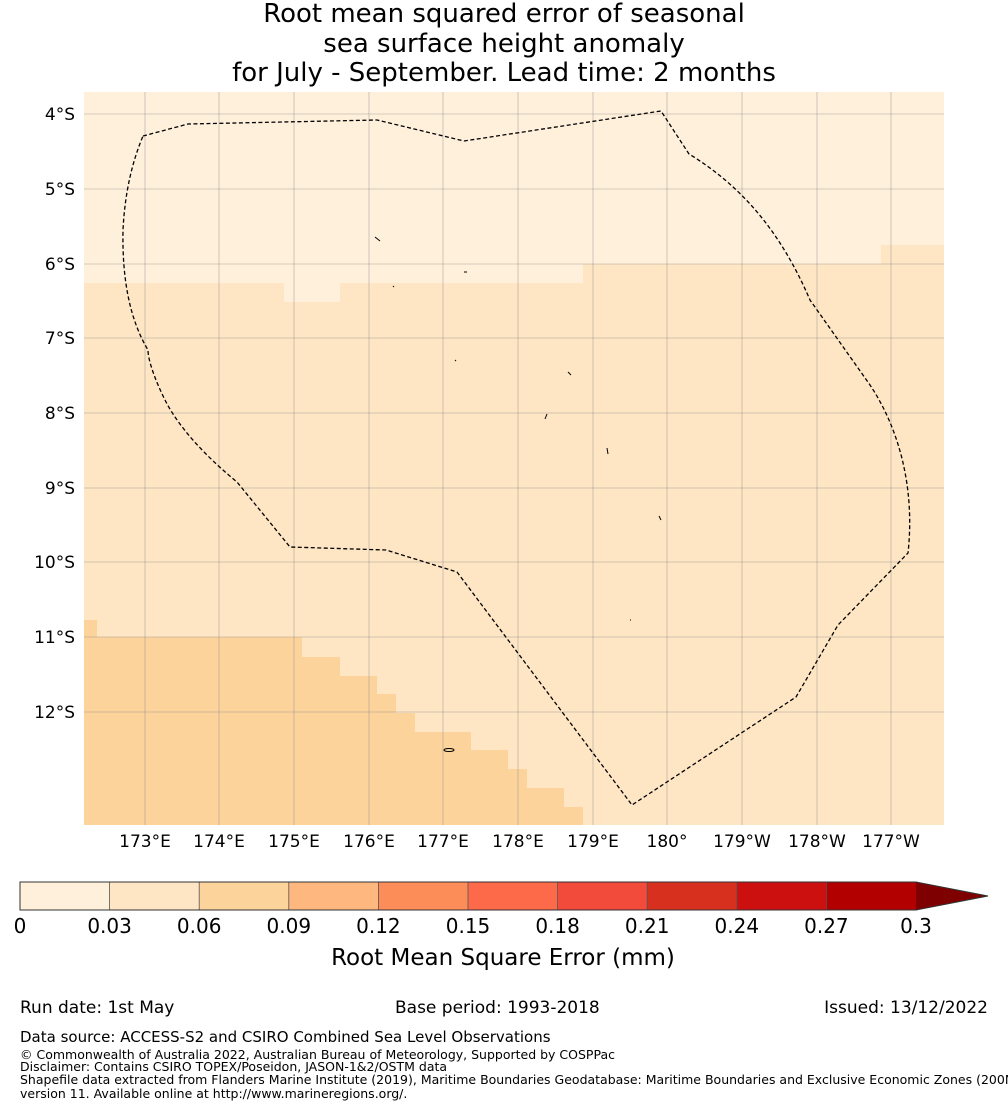 The width and height of the screenshot is (1008, 1110). What do you see at coordinates (443, 842) in the screenshot?
I see `lon-label: 177°E` at bounding box center [443, 842].